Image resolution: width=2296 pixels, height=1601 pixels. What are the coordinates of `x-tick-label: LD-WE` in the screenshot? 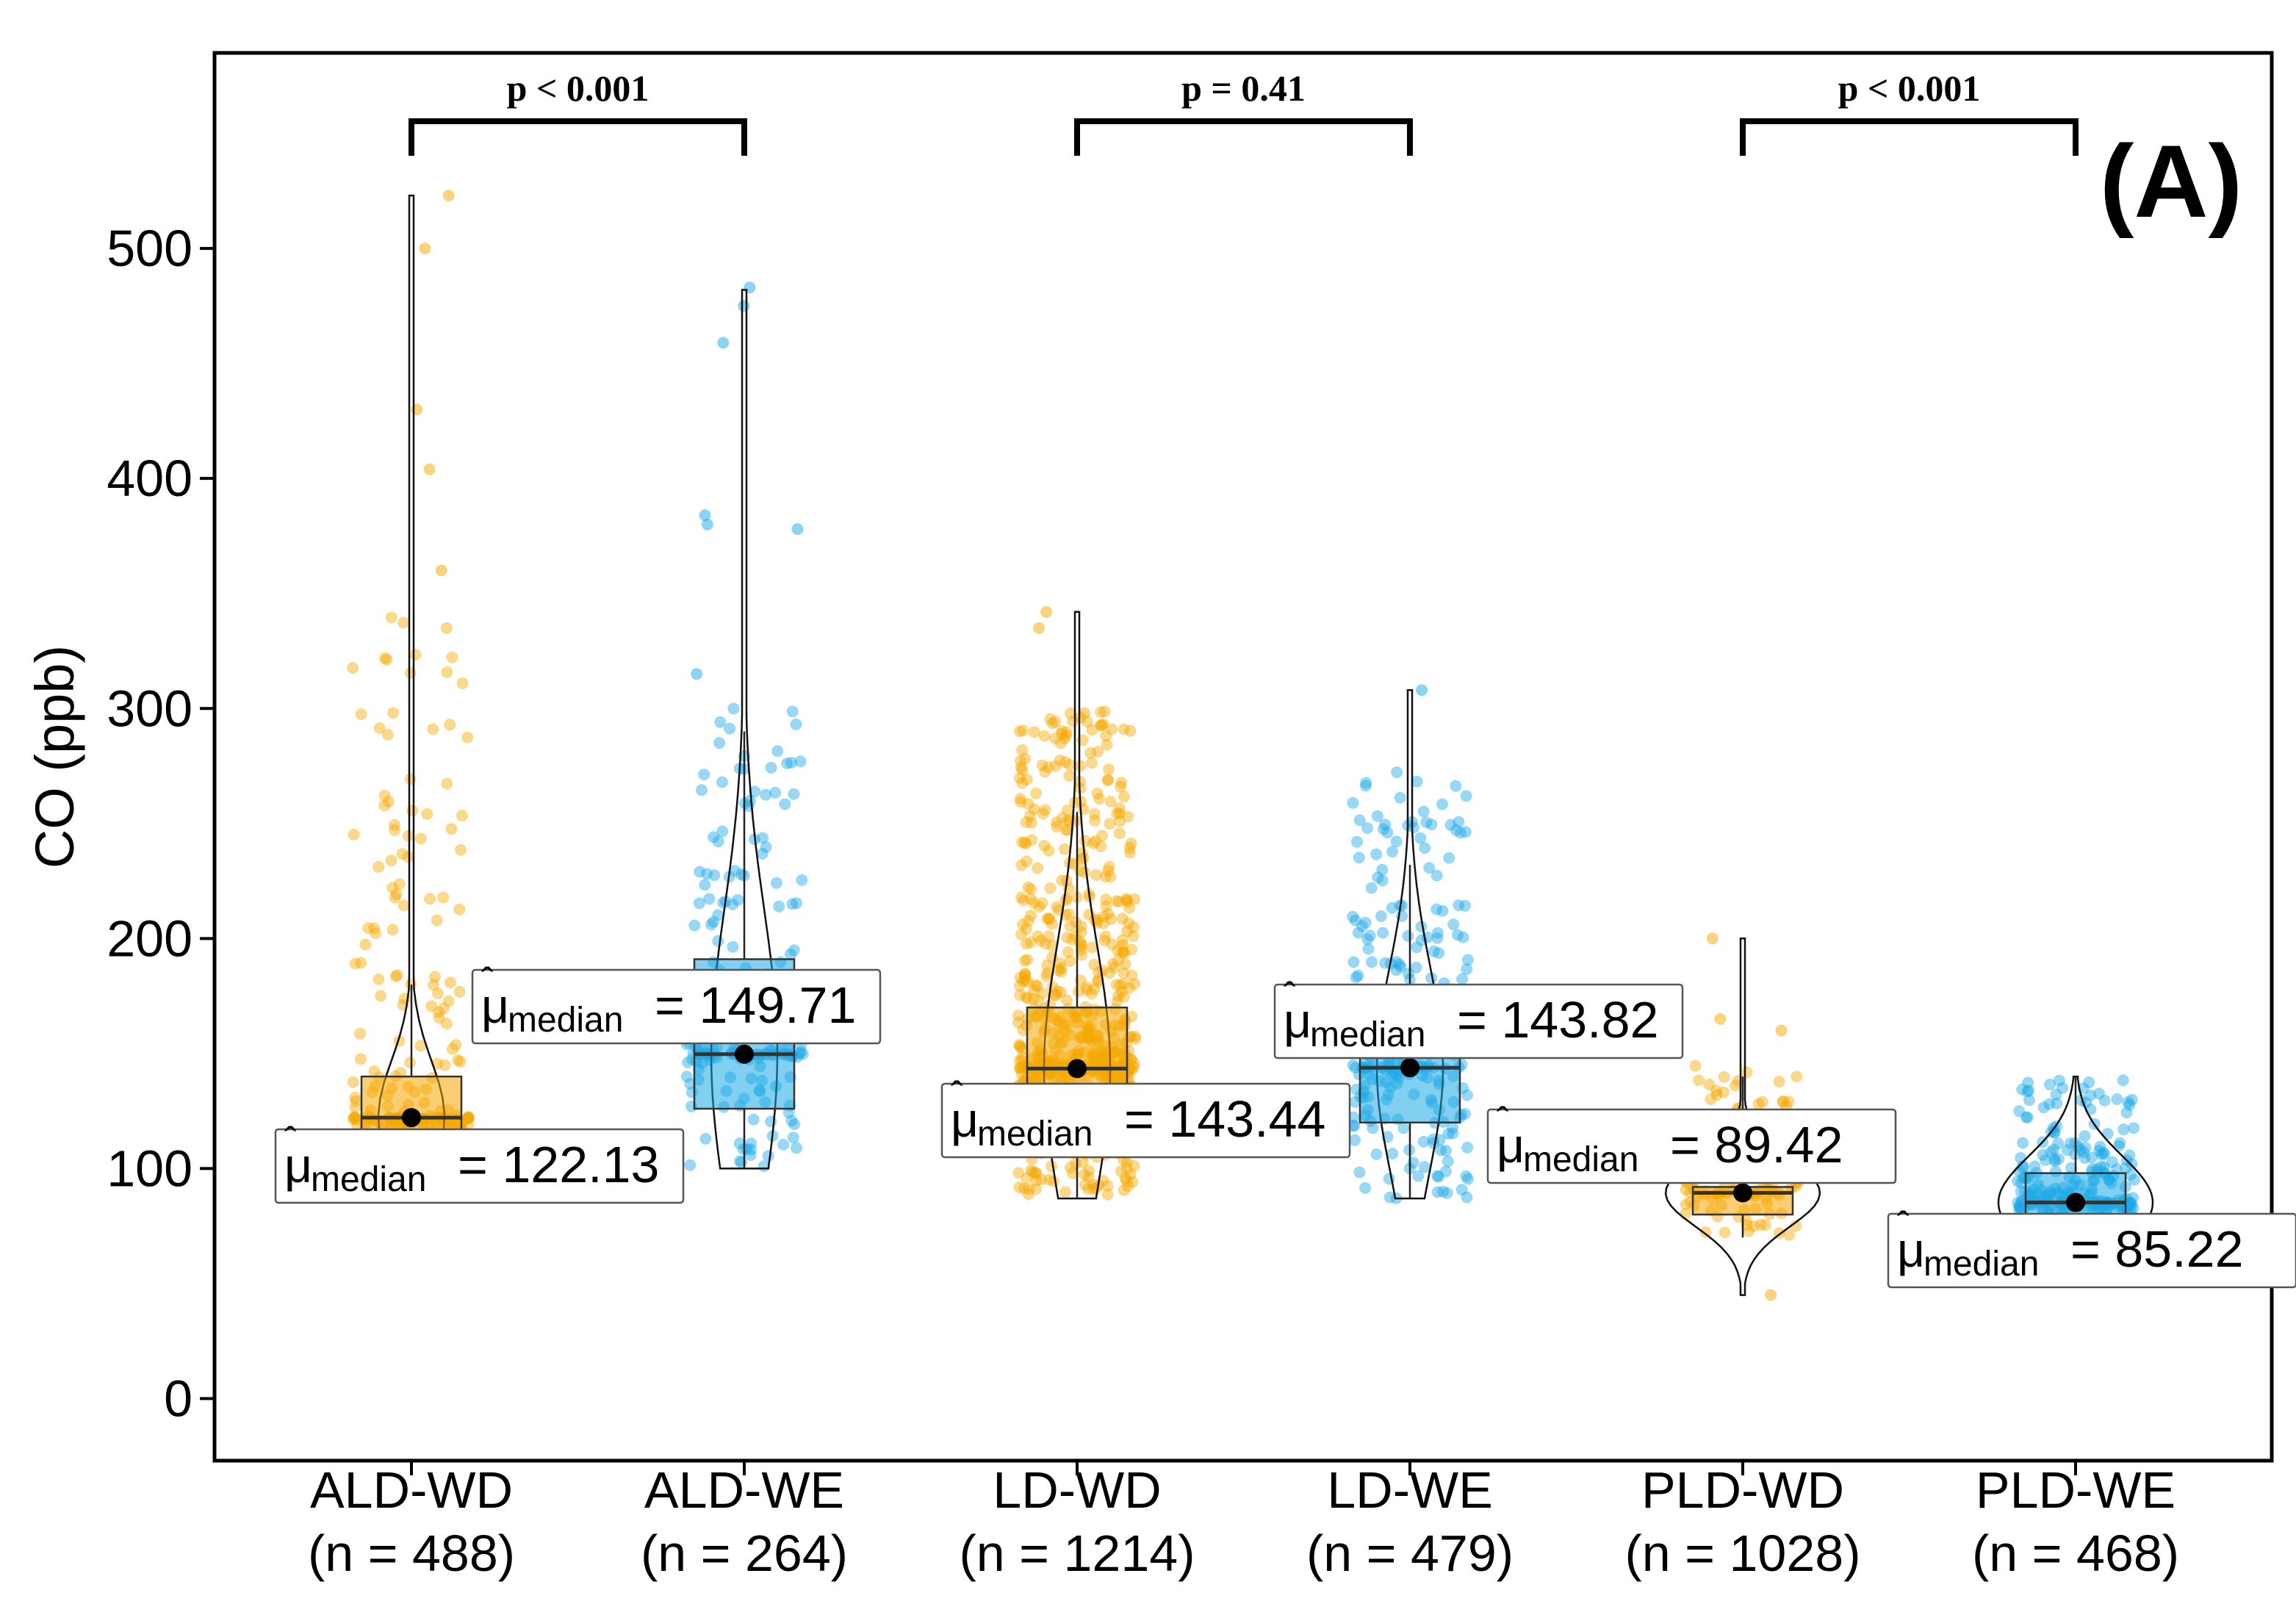 It's located at (1410, 1490).